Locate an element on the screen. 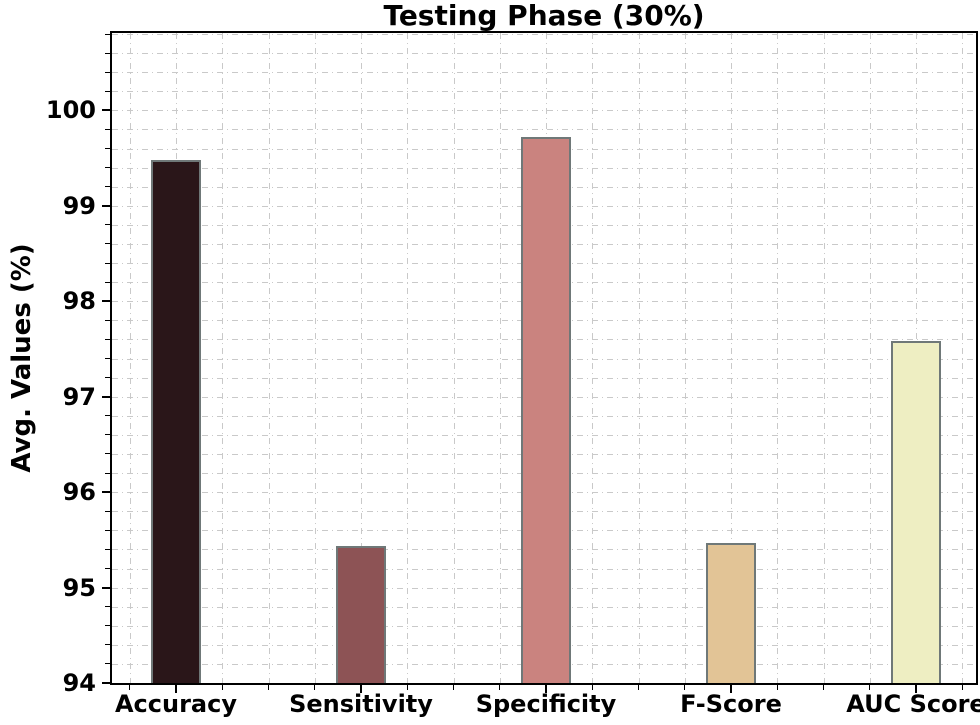 Image resolution: width=980 pixels, height=725 pixels. x-tick-label-f-score: F-Score is located at coordinates (731, 704).